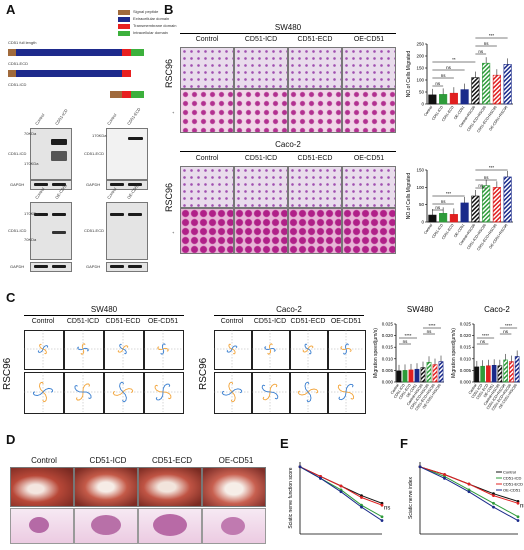 The height and width of the screenshot is (550, 524). What do you see at coordinates (146, 11) in the screenshot?
I see `legend-label-signal: Signal peptide` at bounding box center [146, 11].